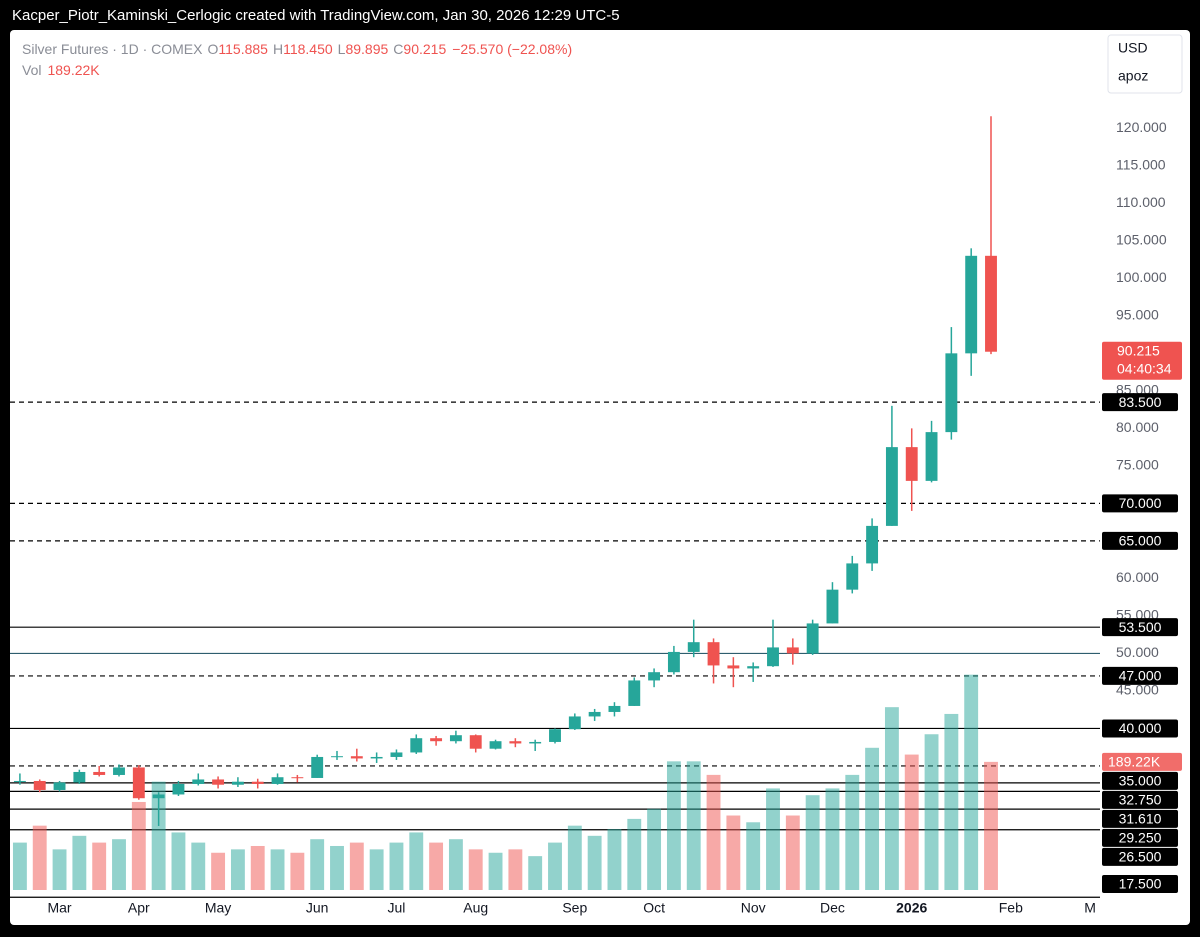 Image resolution: width=1200 pixels, height=937 pixels. I want to click on x-tick-label: Aug, so click(475, 908).